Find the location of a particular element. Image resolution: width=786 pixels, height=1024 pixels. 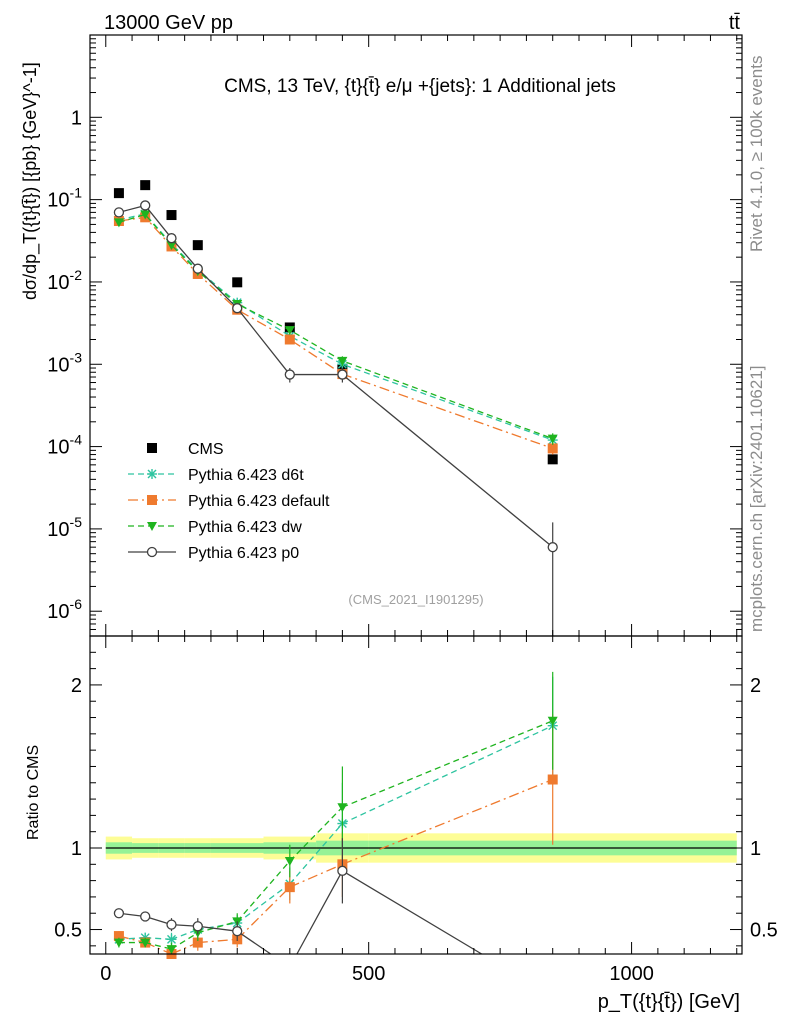

y-tick-label: 10⁻⁵ is located at coordinates (64, 527).